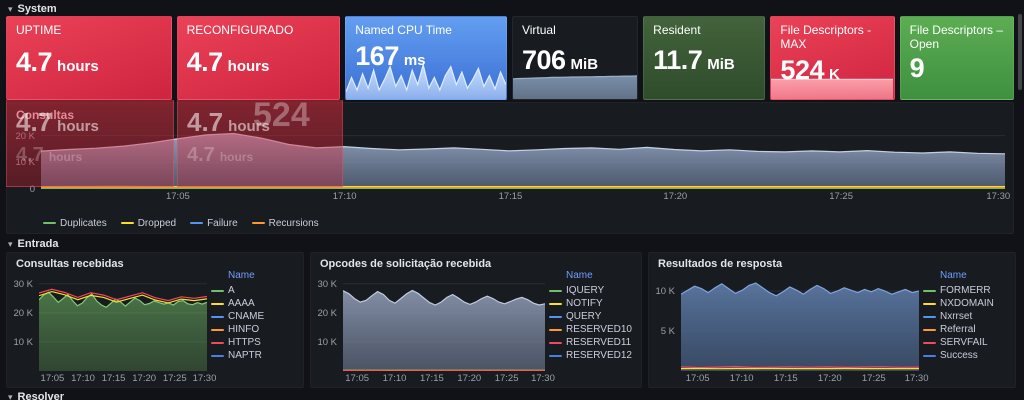 This screenshot has height=400, width=1024. I want to click on panel-title: Opcodes de solicitação recebida, so click(406, 264).